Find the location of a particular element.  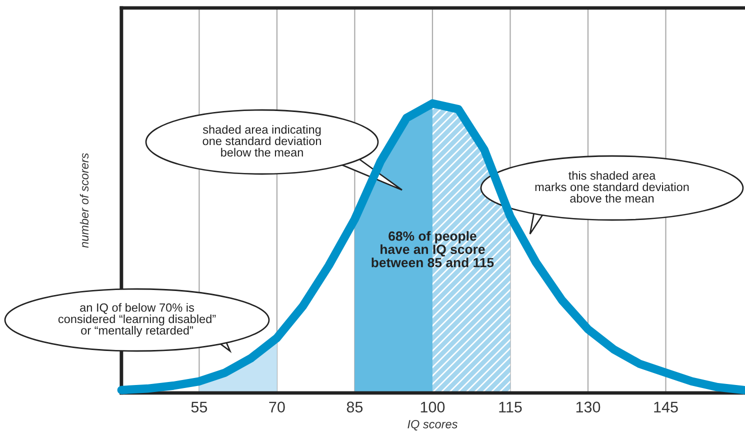

annotation: this shaded area marks one standard deviation above the mean is located at coordinates (612, 187).